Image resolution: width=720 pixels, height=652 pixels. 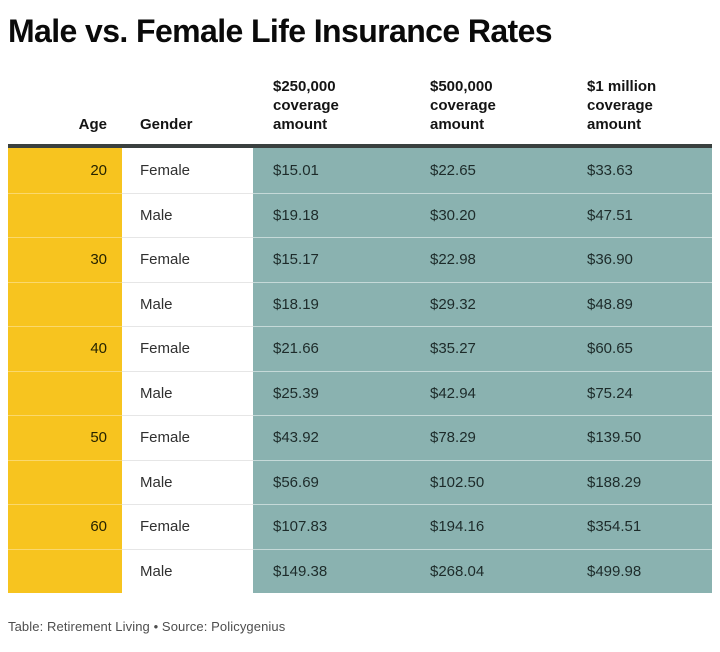 What do you see at coordinates (639, 348) in the screenshot?
I see `rate-cell-1m: $60.65` at bounding box center [639, 348].